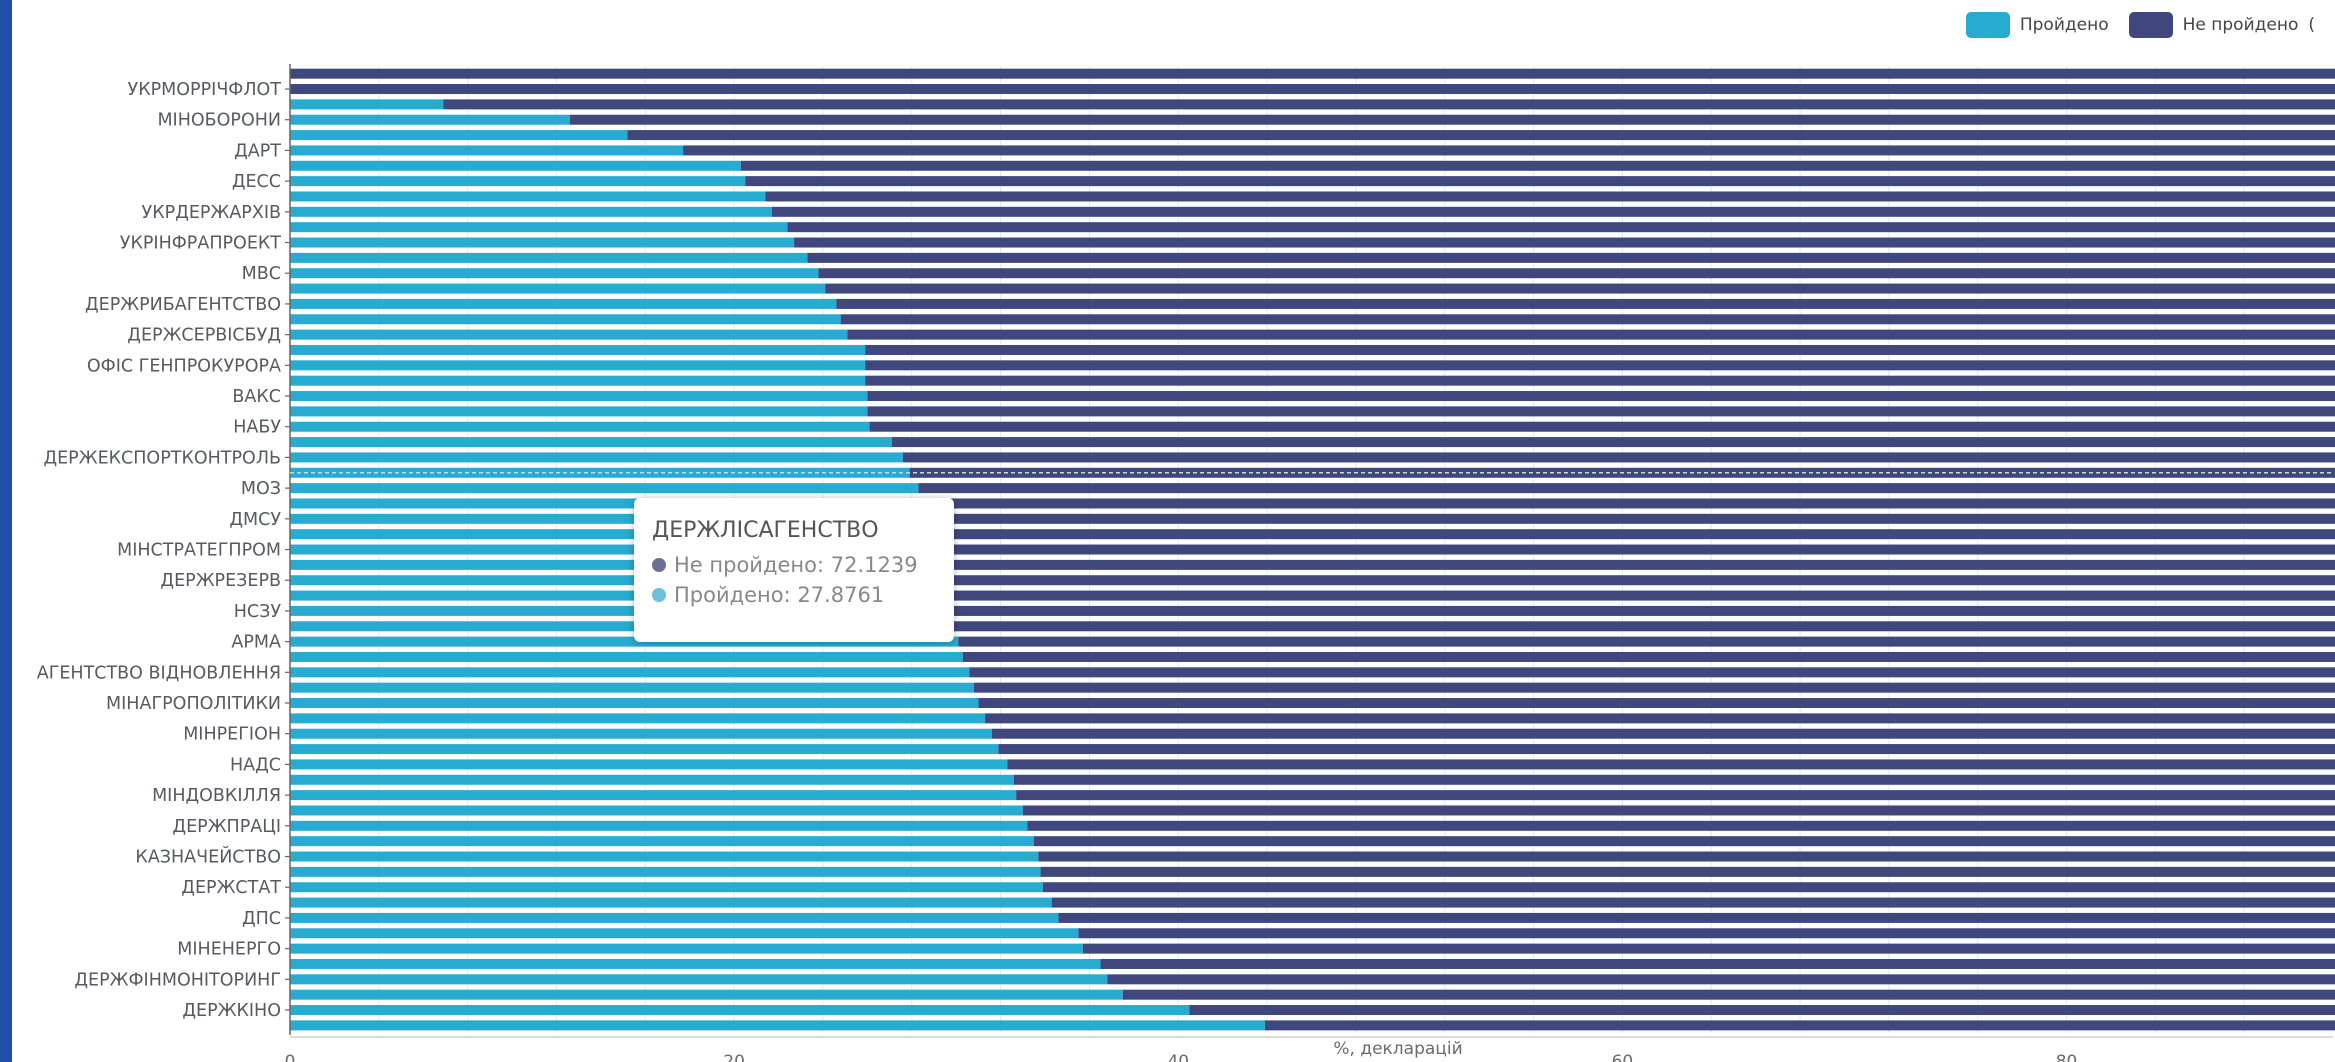  I want to click on legend-item-passed: Пройдено, so click(2037, 25).